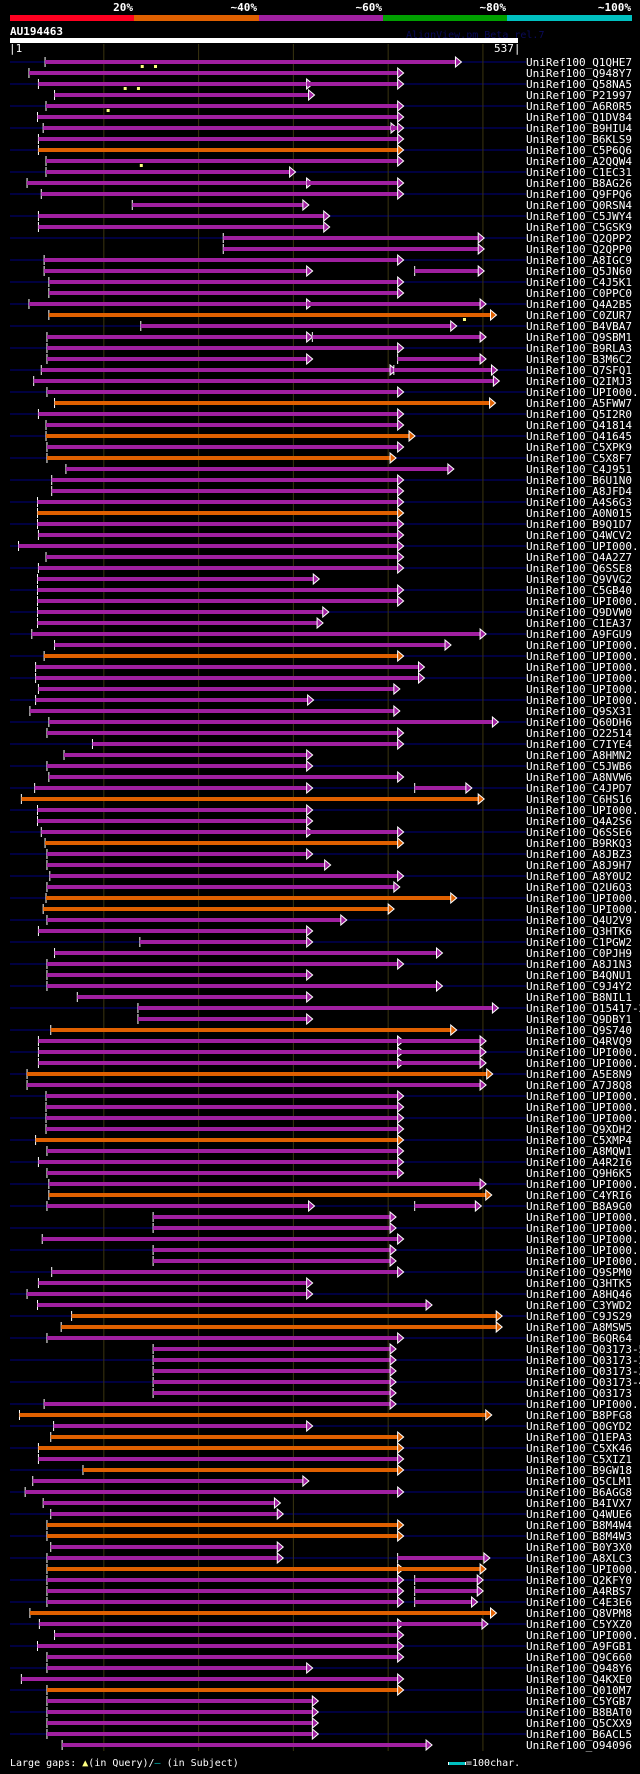  Describe the element at coordinates (579, 722) in the screenshot. I see `row-label: UniRef100_Q60DH6` at that location.